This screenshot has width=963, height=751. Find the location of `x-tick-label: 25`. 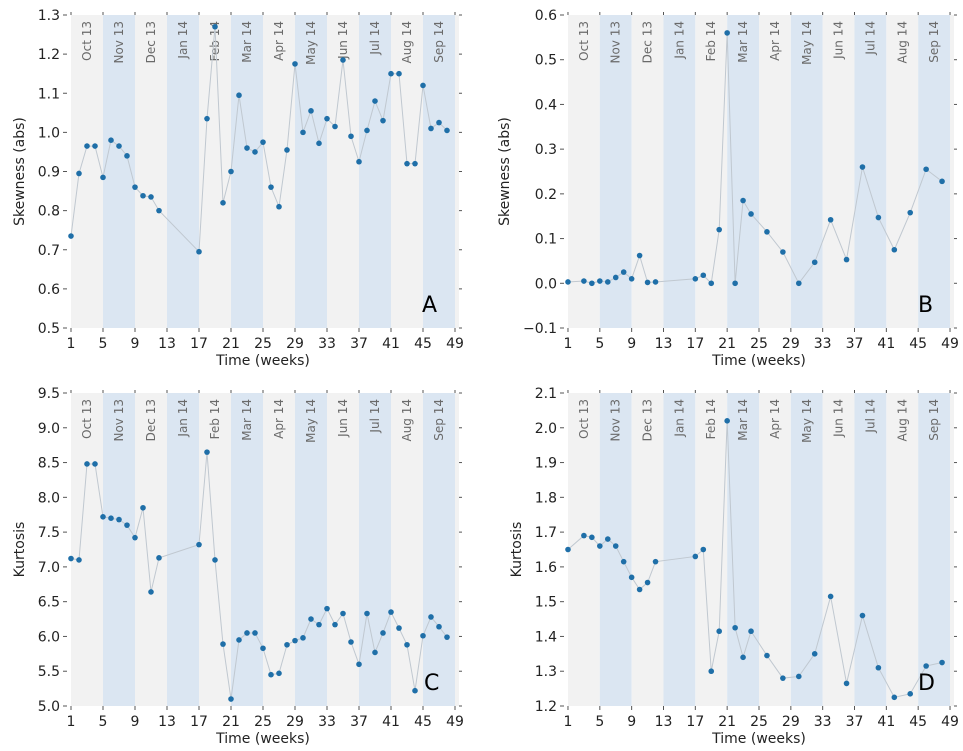

x-tick-label: 25 is located at coordinates (759, 344).